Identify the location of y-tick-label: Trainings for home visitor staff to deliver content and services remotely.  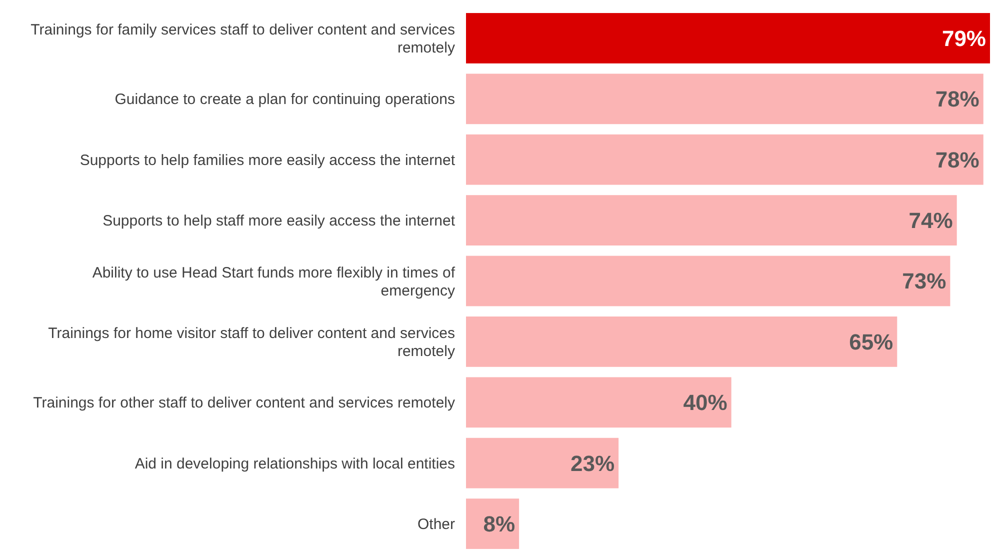
(252, 342).